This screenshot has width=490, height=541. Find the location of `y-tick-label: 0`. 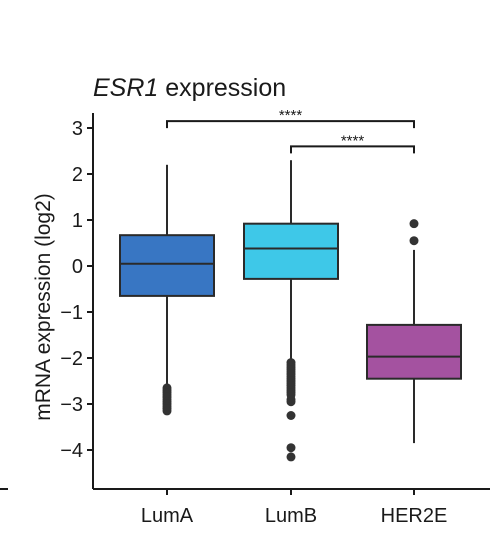

y-tick-label: 0 is located at coordinates (77, 267).